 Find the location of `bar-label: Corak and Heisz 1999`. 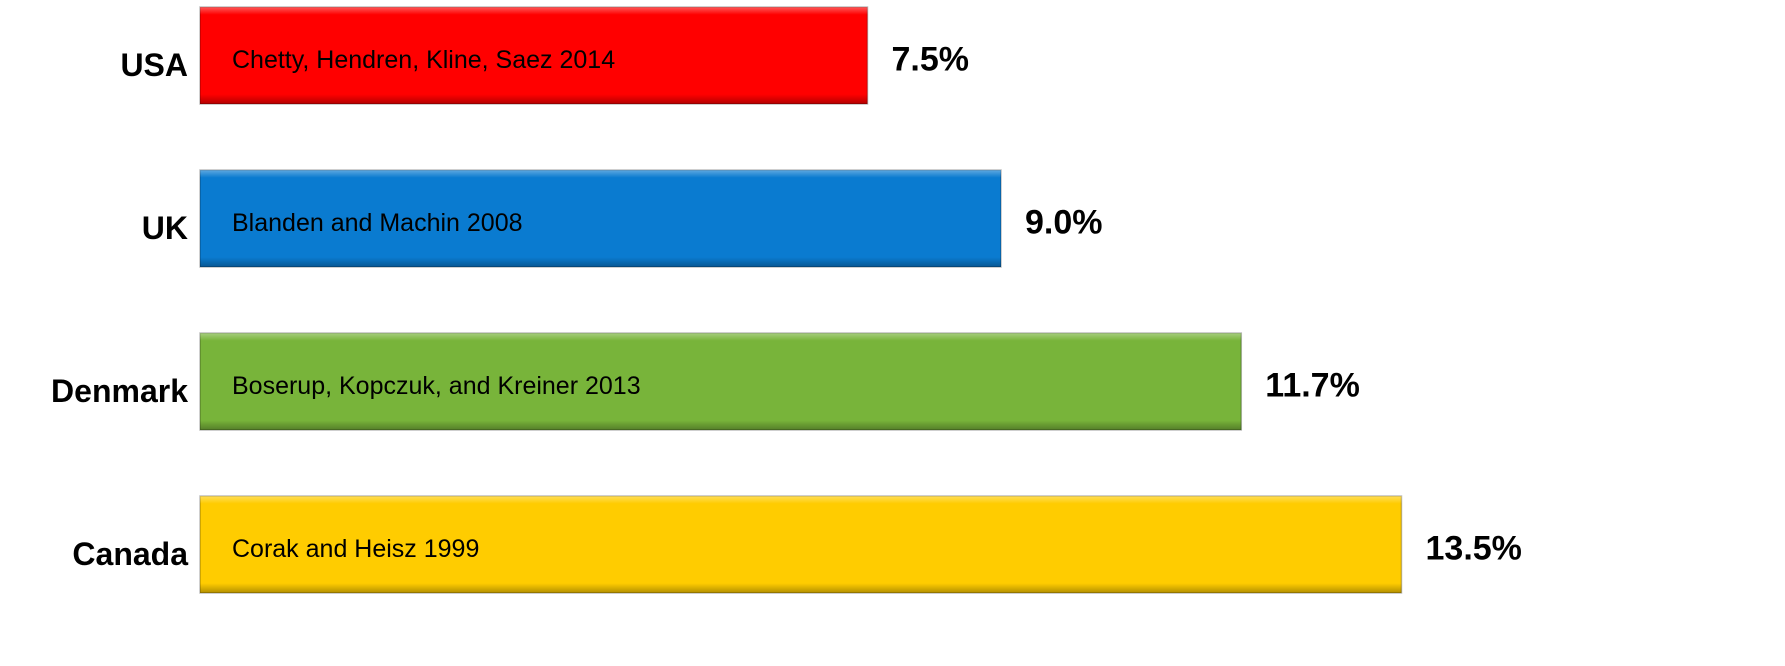

bar-label: Corak and Heisz 1999 is located at coordinates (355, 549).